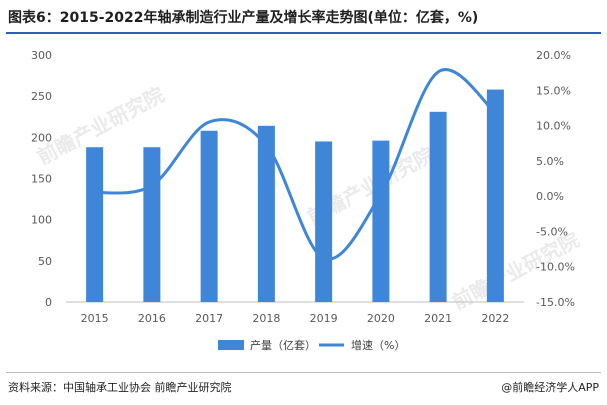  What do you see at coordinates (283, 345) in the screenshot?
I see `legend-bar-label: 产量（亿套）` at bounding box center [283, 345].